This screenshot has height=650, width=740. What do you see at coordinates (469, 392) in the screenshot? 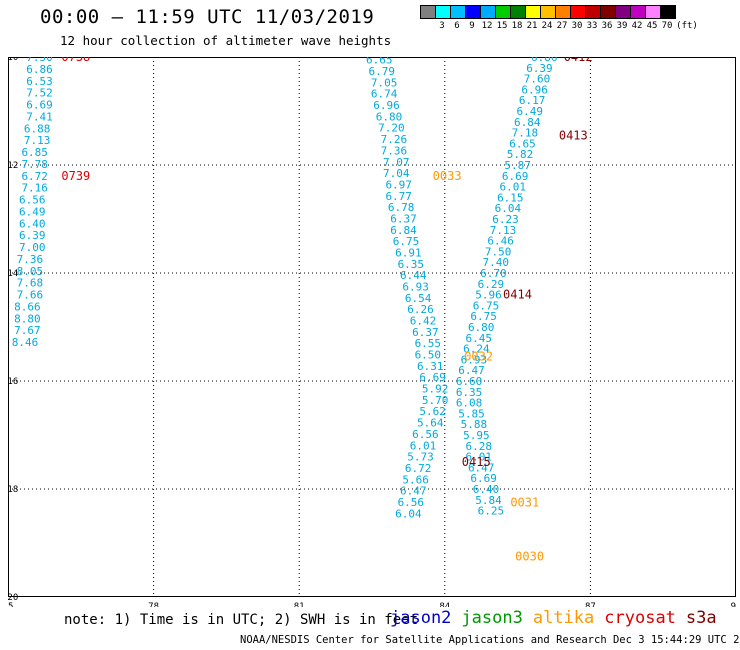
I see `wave-height-point: 6.35` at bounding box center [469, 392].